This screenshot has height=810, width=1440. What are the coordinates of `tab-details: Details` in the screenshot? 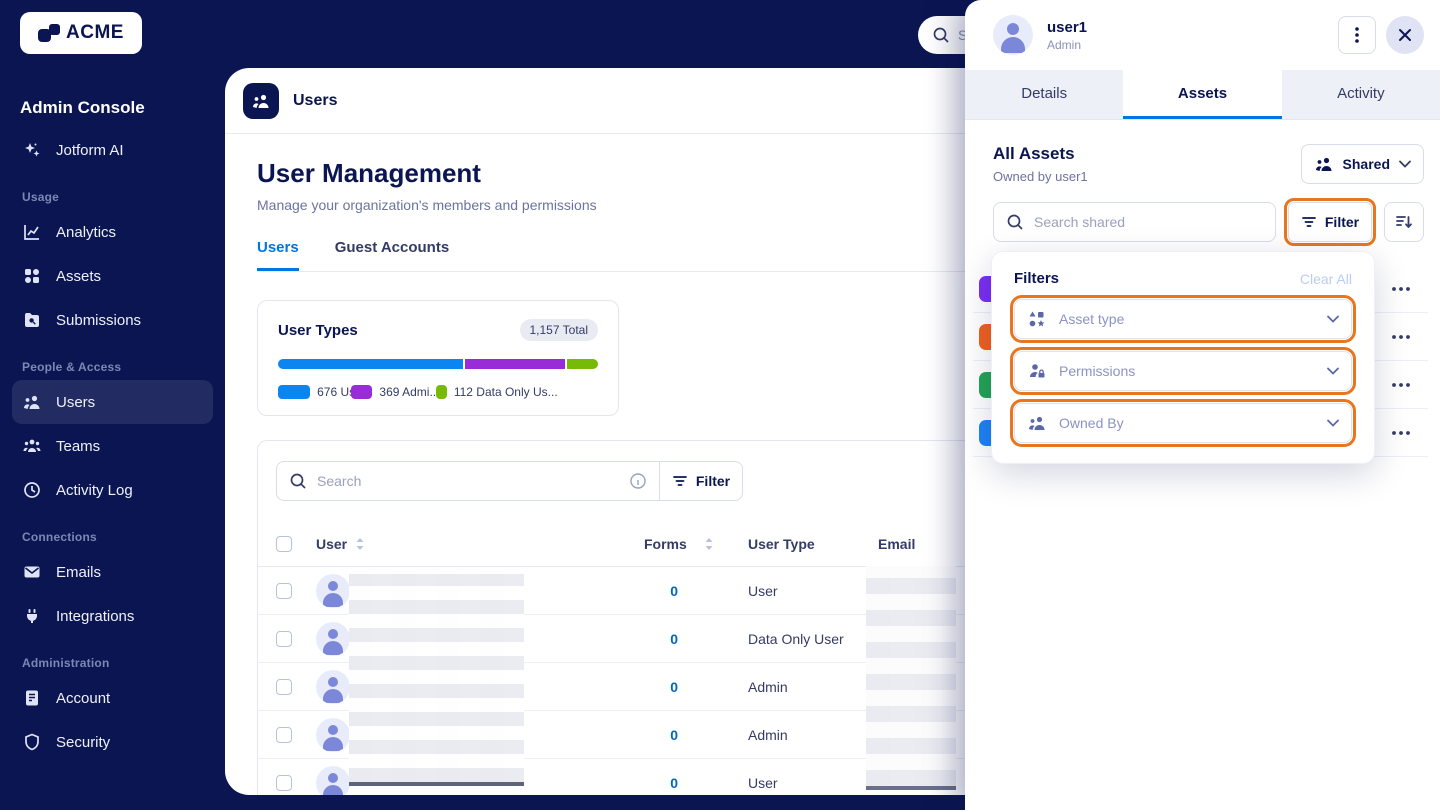 It's located at (1044, 93).